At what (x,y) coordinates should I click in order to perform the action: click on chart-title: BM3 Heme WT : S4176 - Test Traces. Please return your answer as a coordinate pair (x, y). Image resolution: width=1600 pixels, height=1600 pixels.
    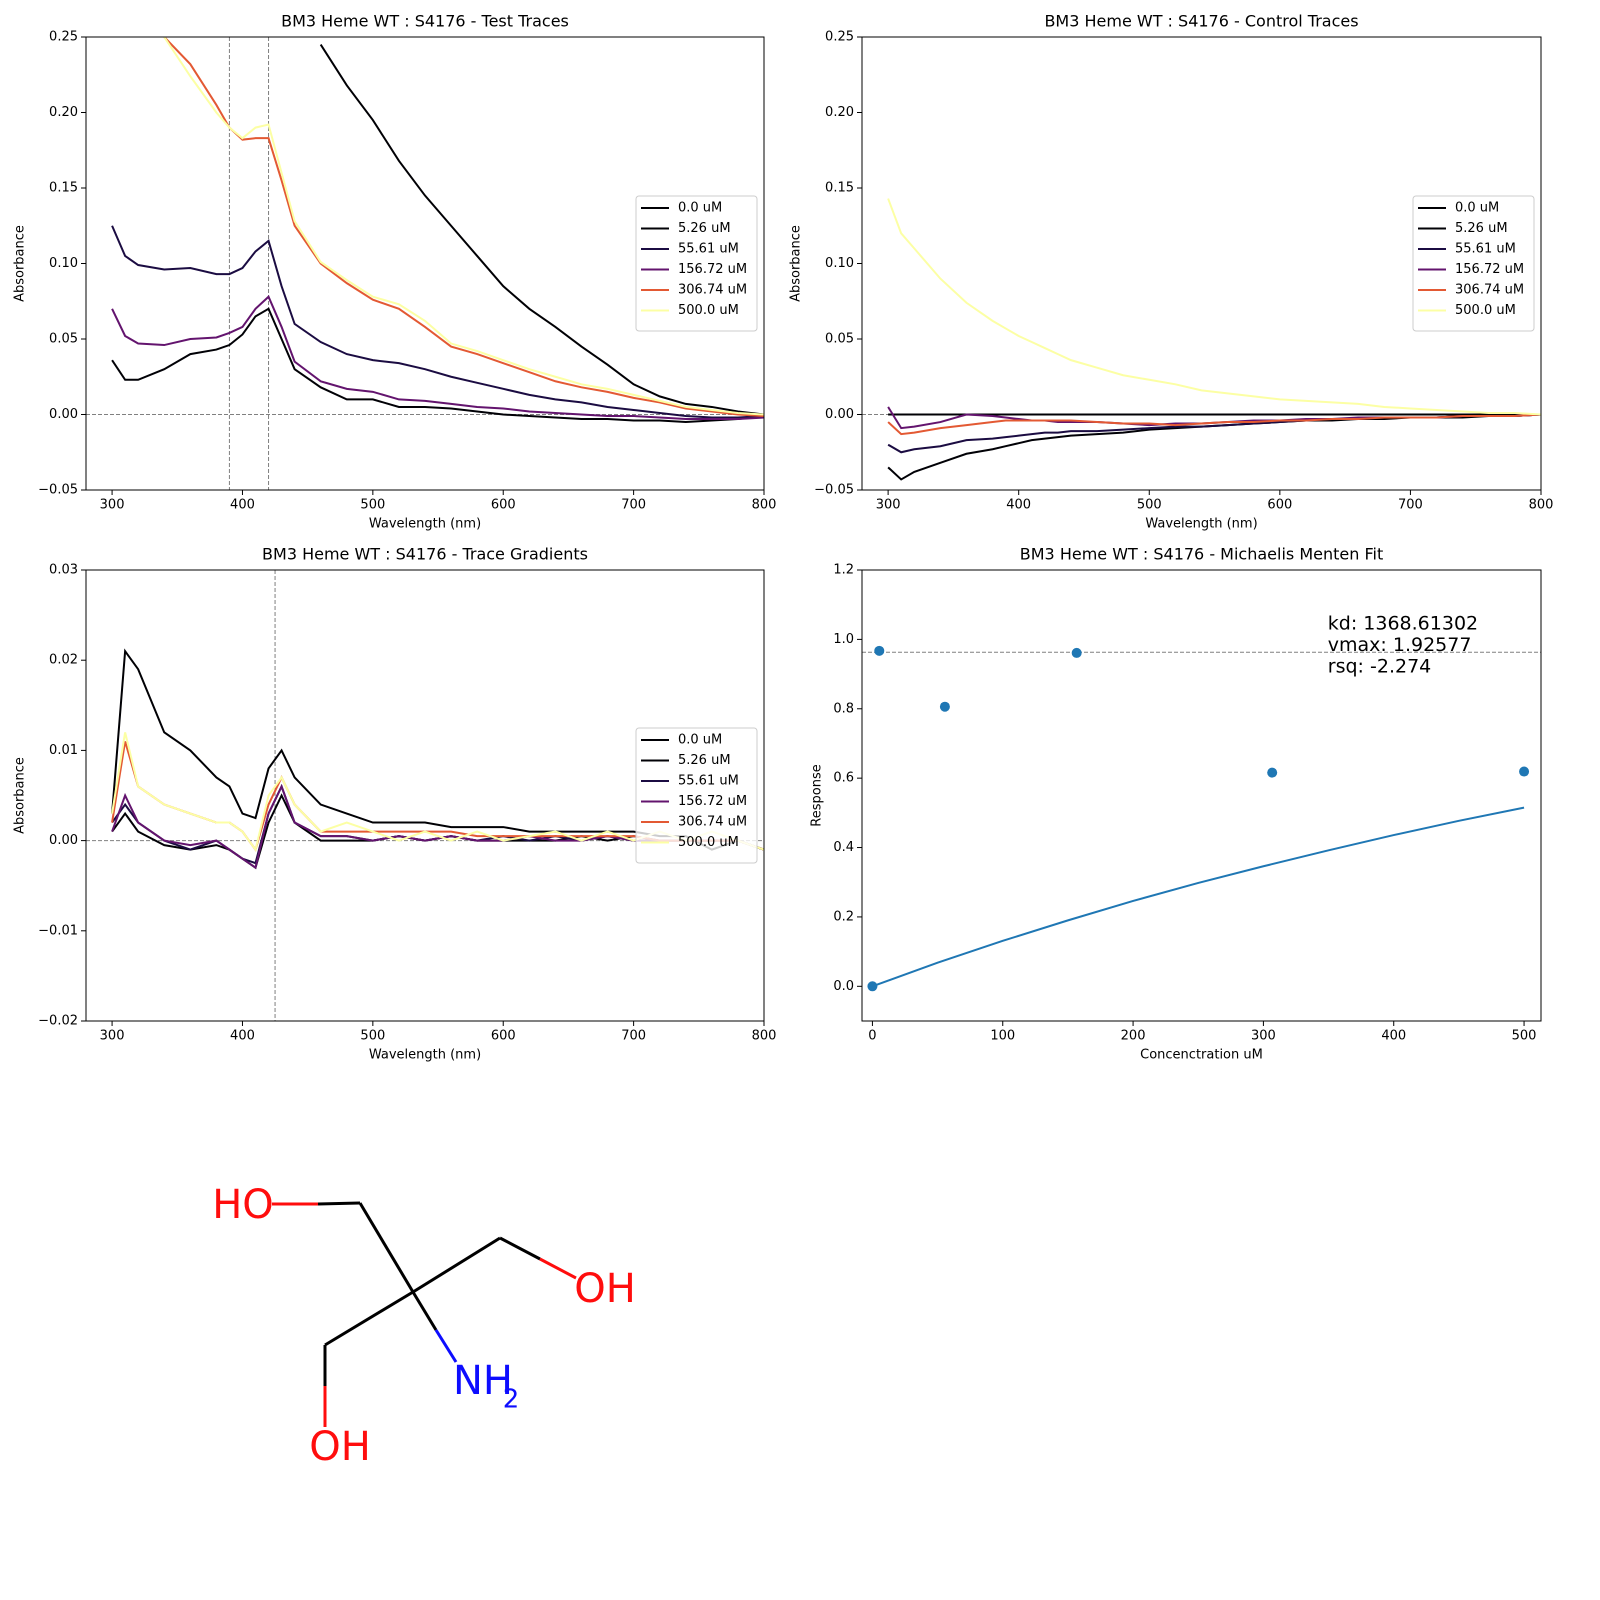
    Looking at the image, I should click on (425, 21).